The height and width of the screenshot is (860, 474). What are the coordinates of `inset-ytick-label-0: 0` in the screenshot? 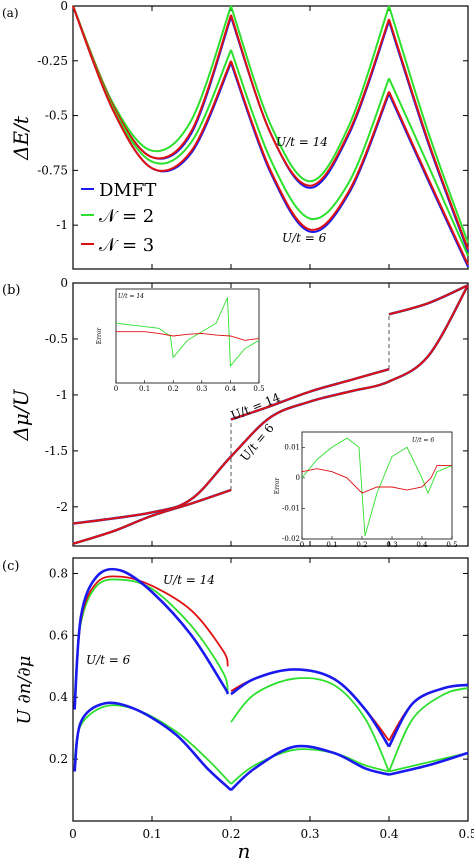 It's located at (298, 478).